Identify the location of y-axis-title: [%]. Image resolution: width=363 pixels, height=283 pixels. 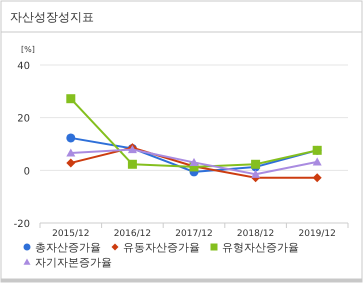
(28, 49).